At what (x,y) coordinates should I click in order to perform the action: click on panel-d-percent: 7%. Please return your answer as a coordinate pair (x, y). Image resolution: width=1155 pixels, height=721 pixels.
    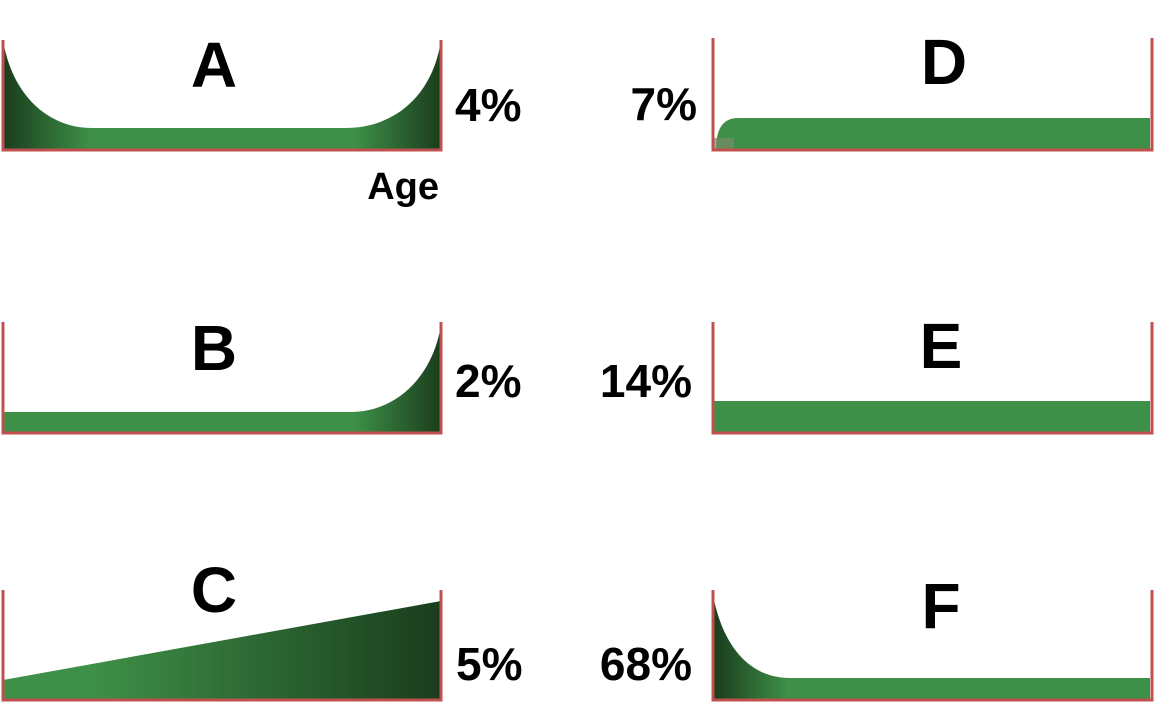
    Looking at the image, I should click on (664, 104).